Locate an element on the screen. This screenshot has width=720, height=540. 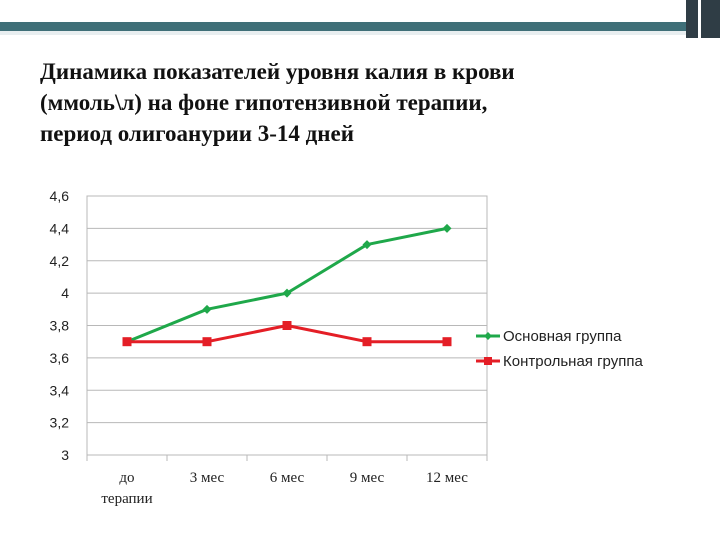
header-light-stripe is located at coordinates (343, 33).